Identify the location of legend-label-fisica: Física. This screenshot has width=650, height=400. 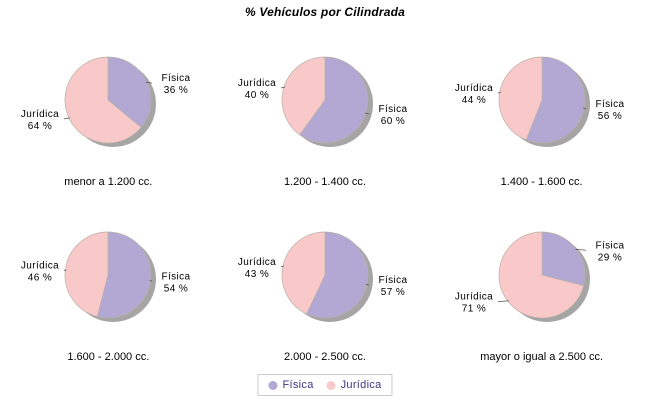
(298, 385).